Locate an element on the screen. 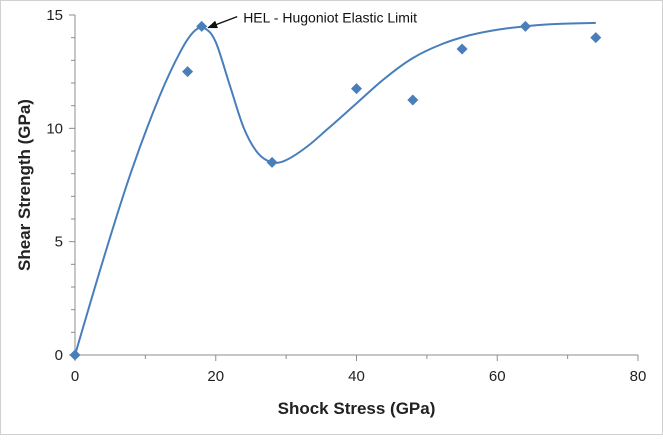  x-tick-label: 80 is located at coordinates (638, 376).